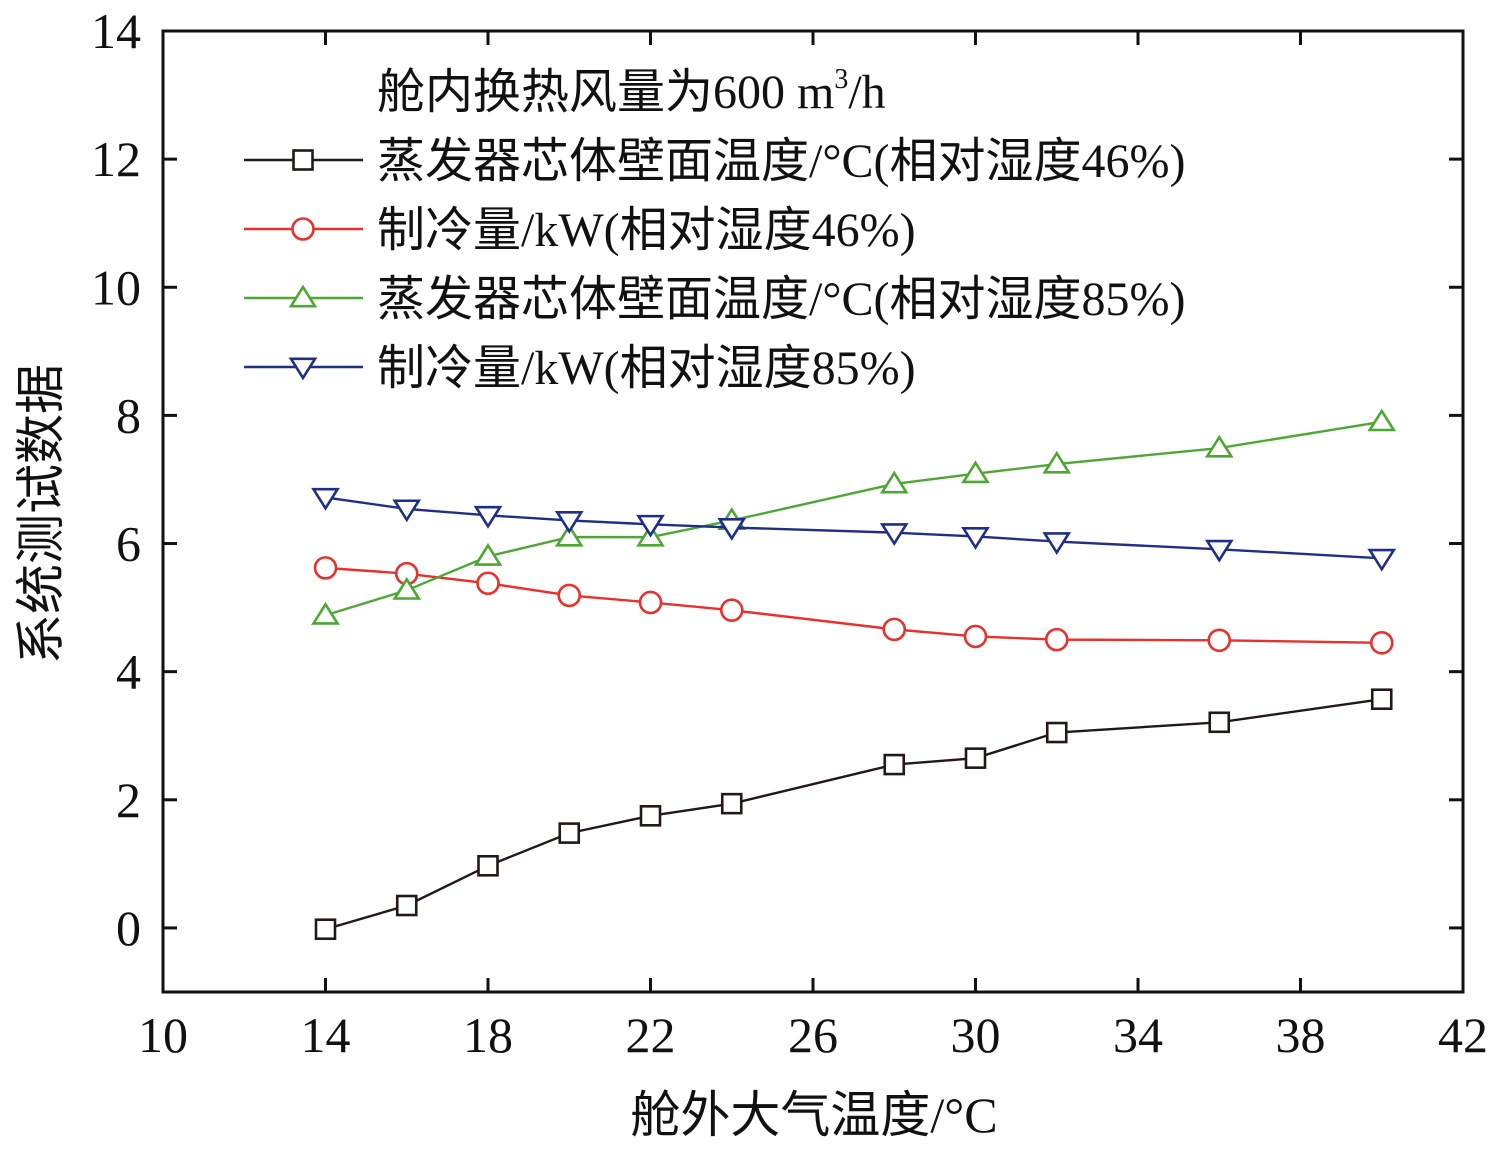 This screenshot has height=1155, width=1509. Describe the element at coordinates (128, 672) in the screenshot. I see `y-tick-label: 4` at that location.